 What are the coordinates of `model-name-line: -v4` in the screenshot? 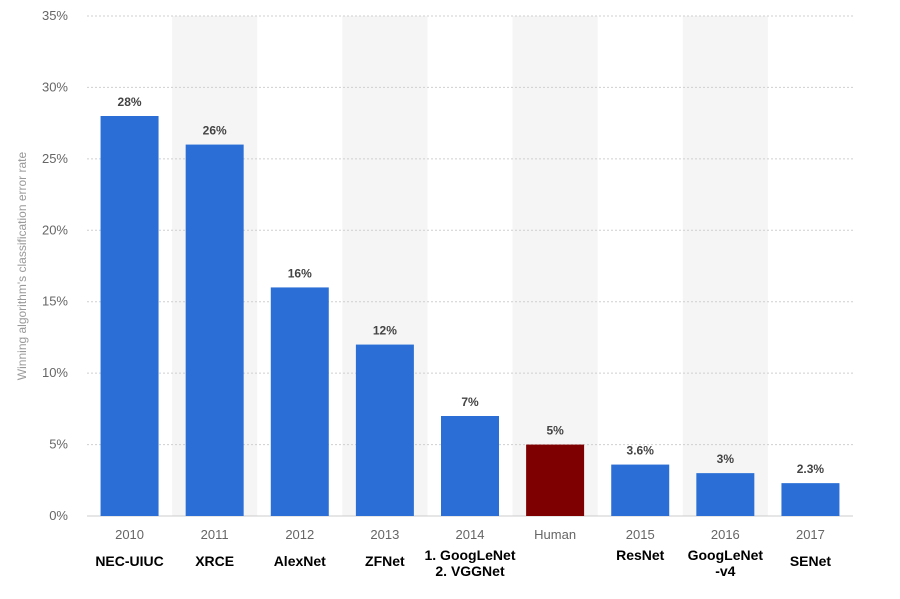 It's located at (725, 571).